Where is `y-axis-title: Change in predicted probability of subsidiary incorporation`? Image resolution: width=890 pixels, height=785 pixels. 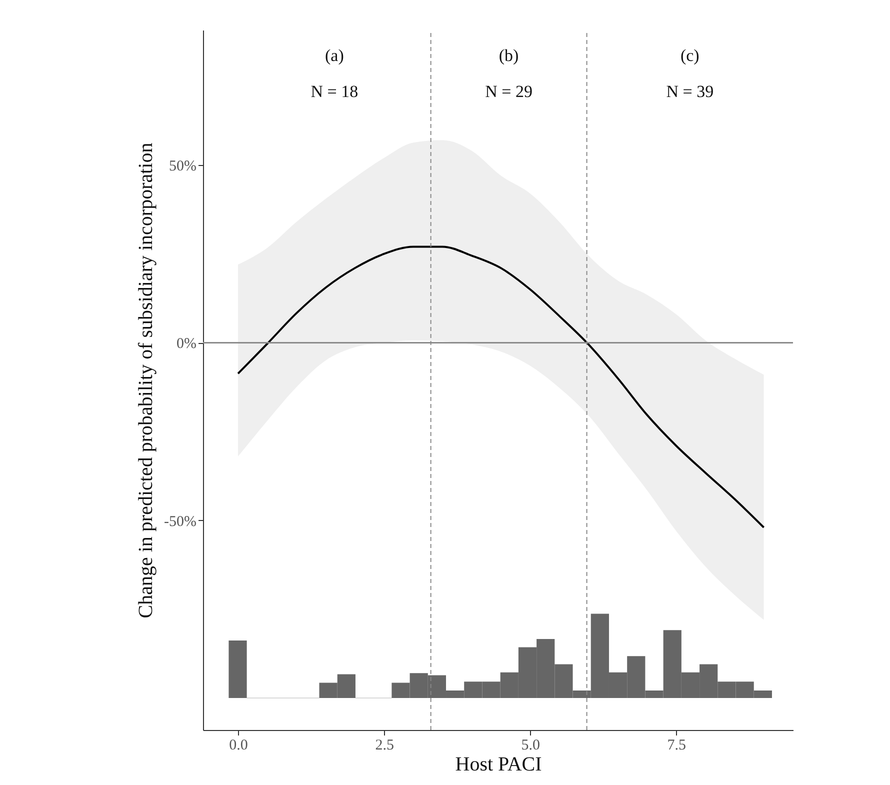
y-axis-title: Change in predicted probability of subsidiary incorporation is located at coordinates (146, 380).